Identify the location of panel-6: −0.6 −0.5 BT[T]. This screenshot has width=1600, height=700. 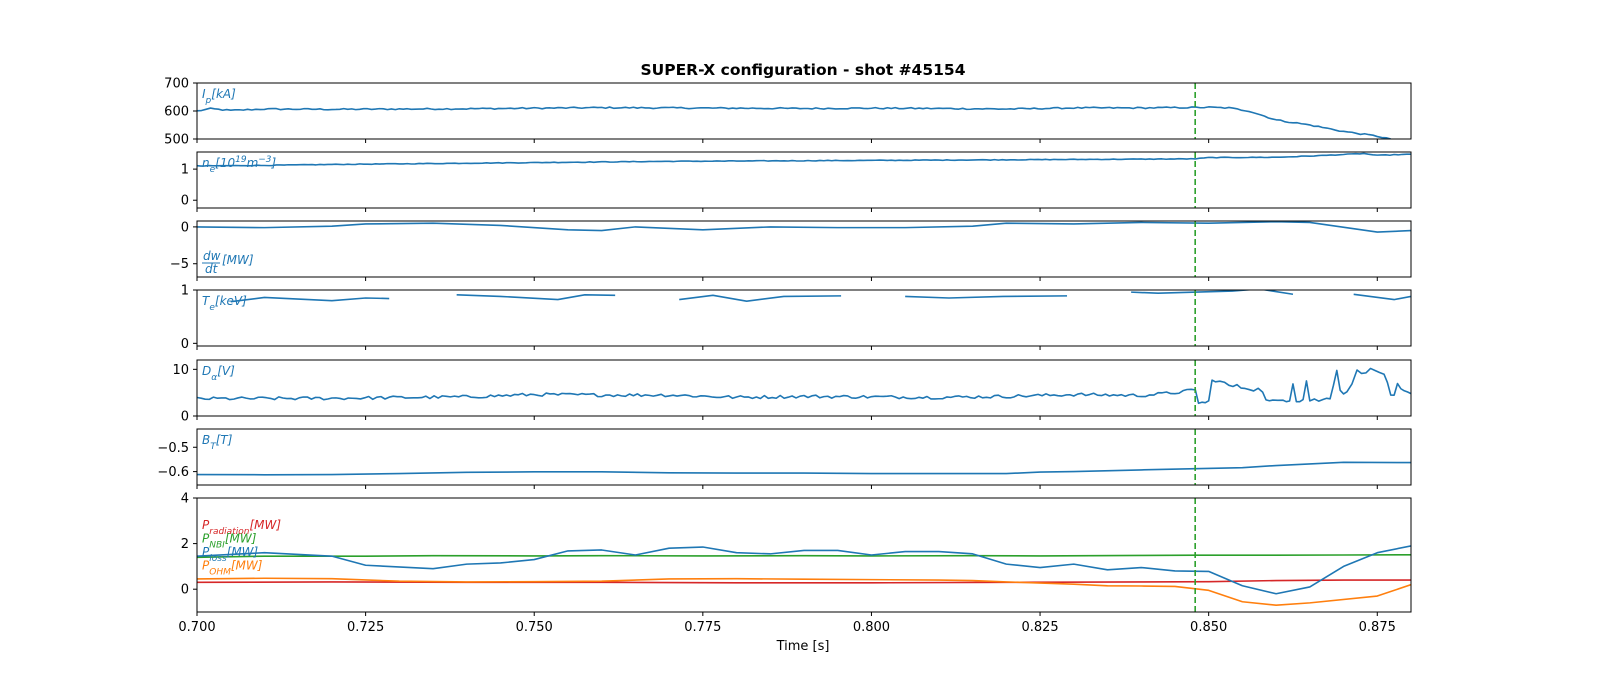
(784, 458).